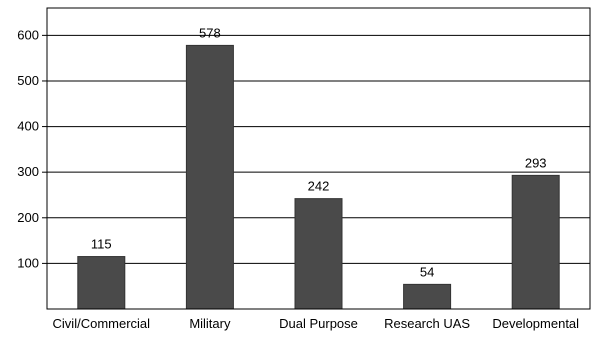 The height and width of the screenshot is (337, 599). Describe the element at coordinates (101, 244) in the screenshot. I see `data-label: 115` at that location.